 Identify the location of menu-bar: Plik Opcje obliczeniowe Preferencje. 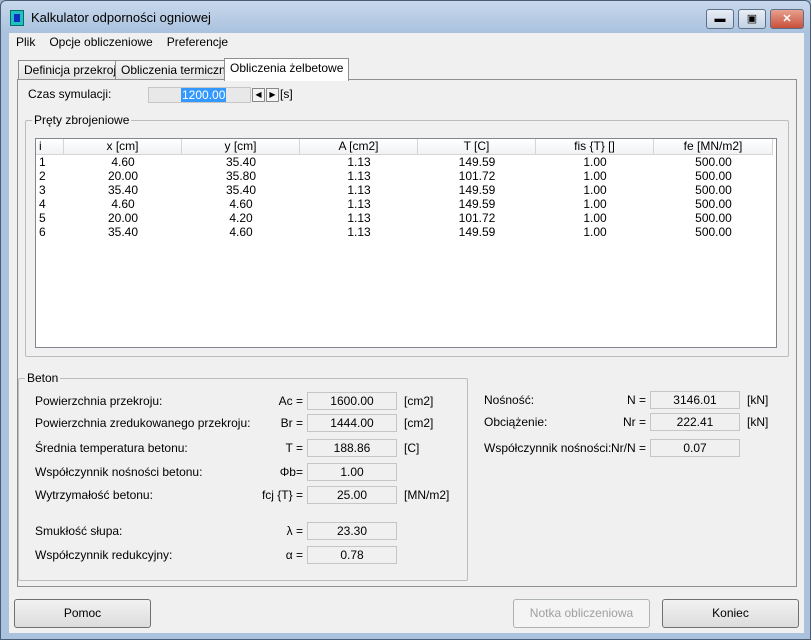
(406, 42).